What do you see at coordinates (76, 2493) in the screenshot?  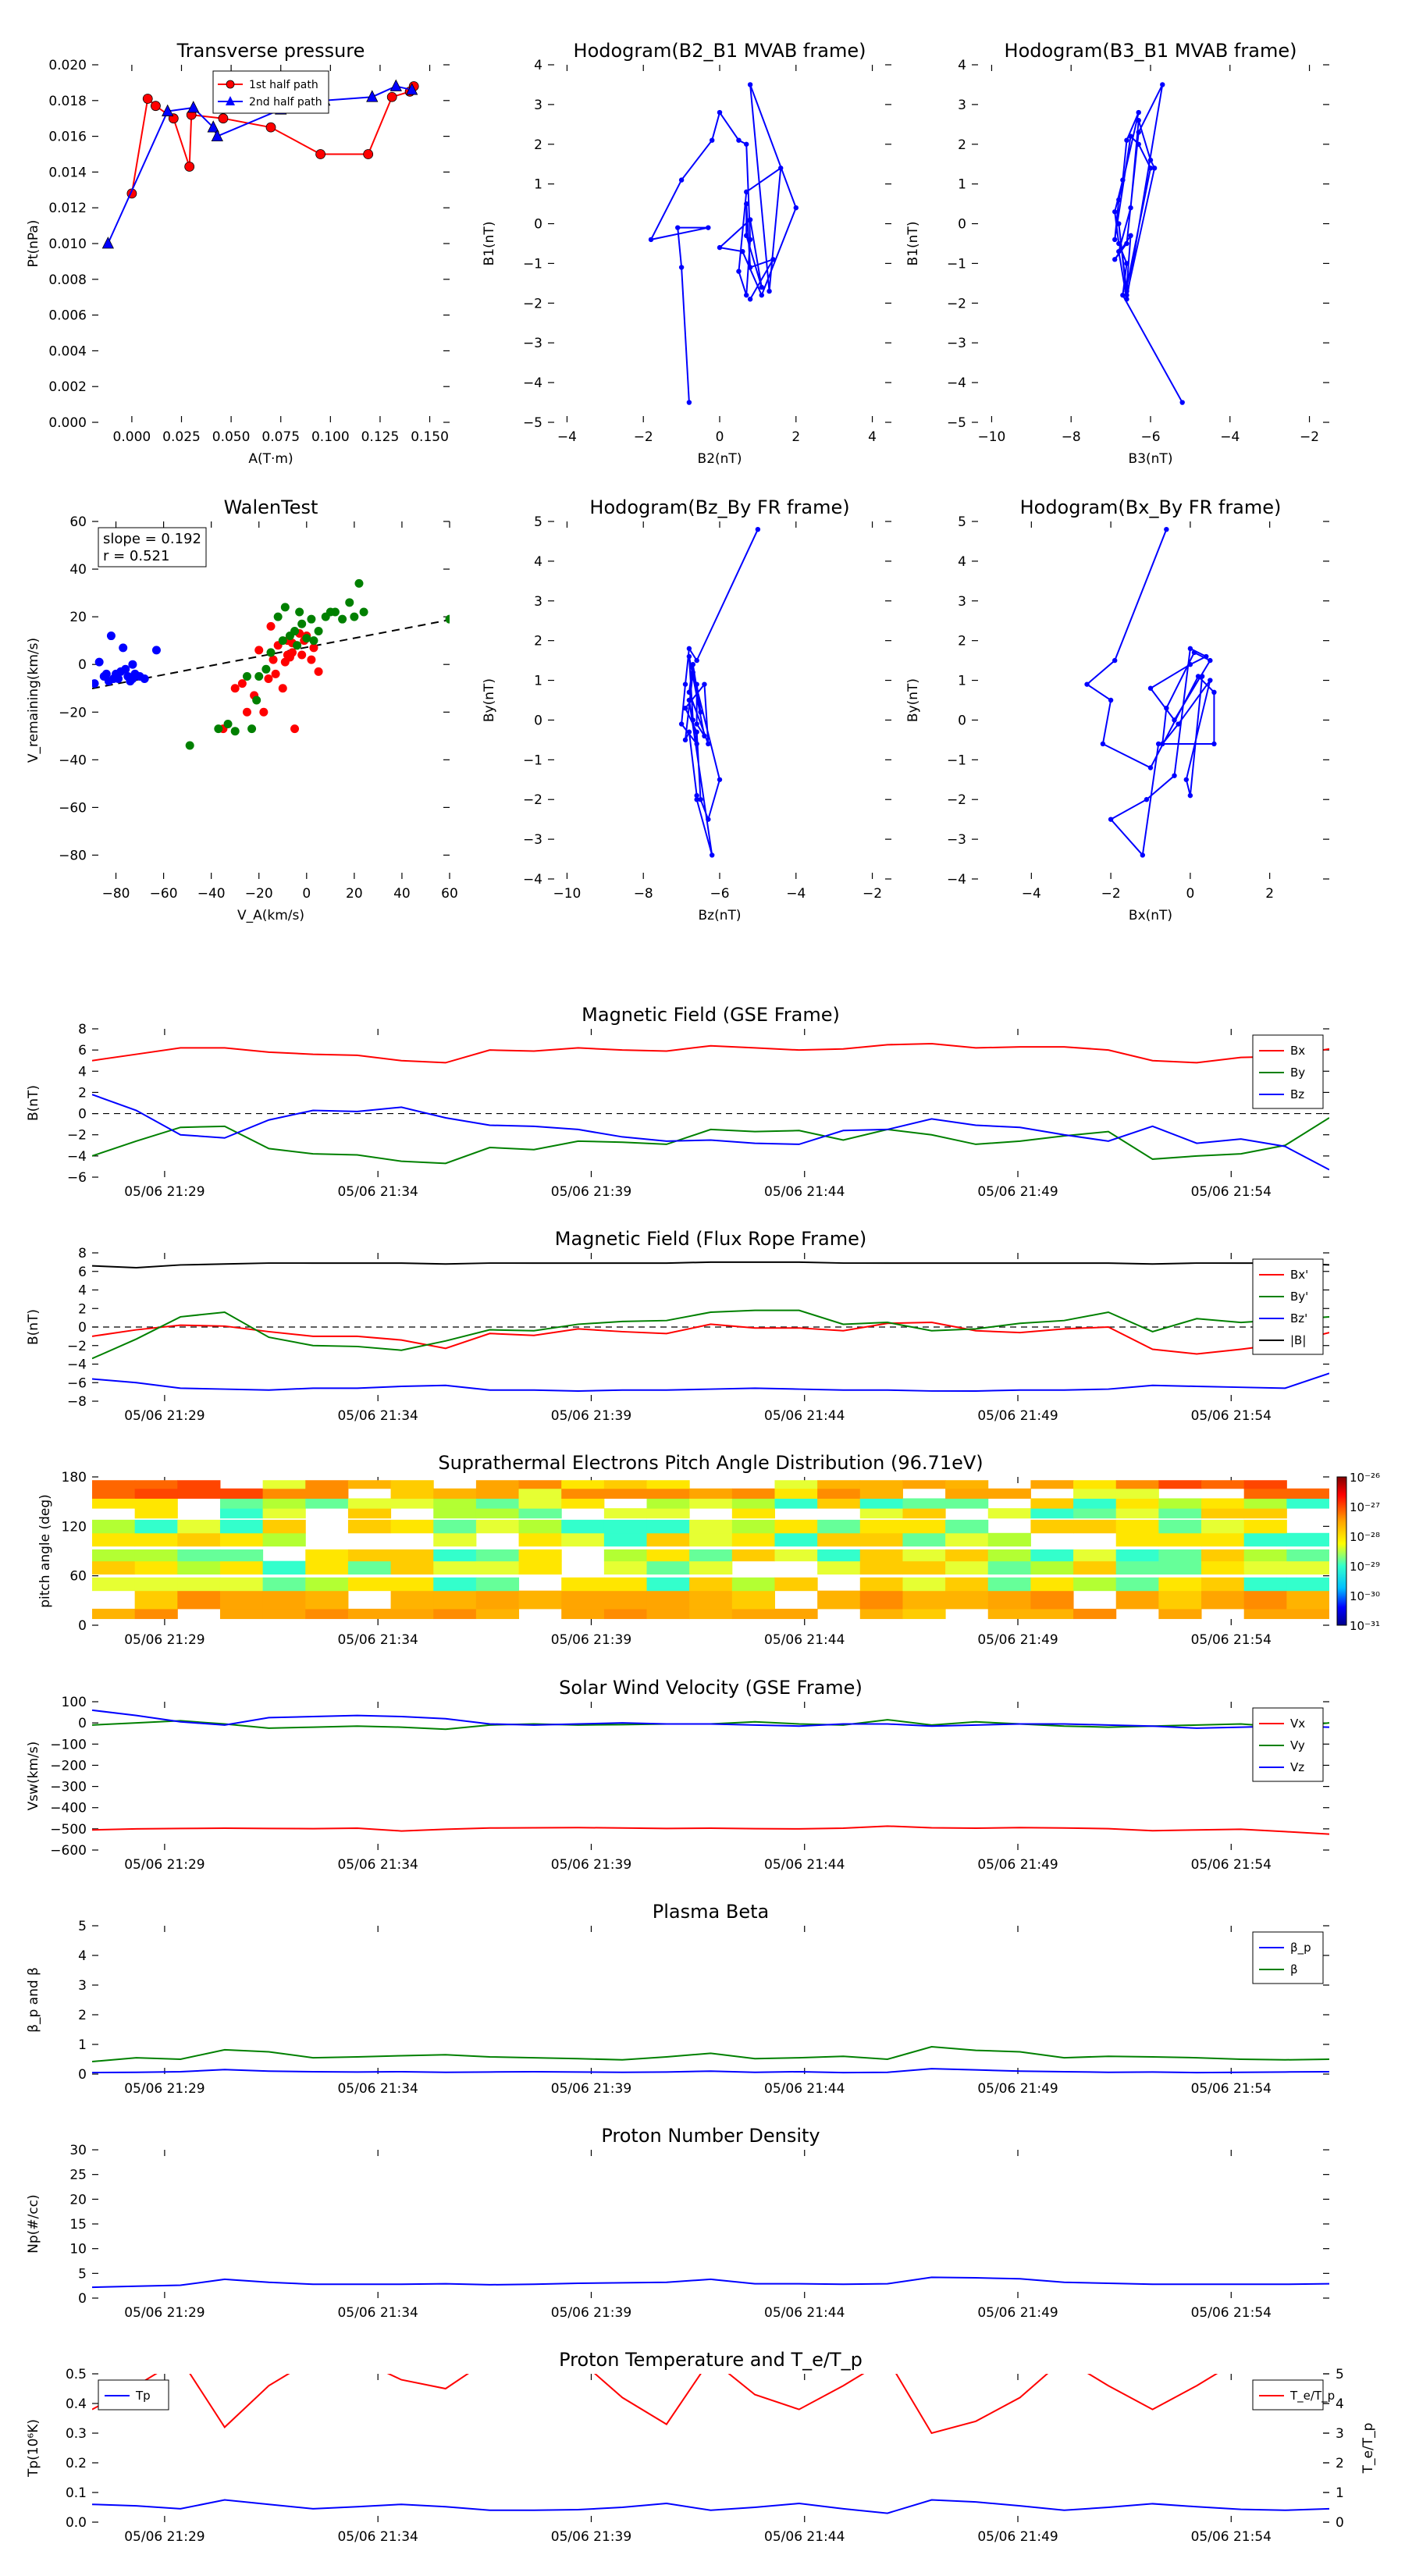 I see `y-tick-label-12-1: 0.1` at bounding box center [76, 2493].